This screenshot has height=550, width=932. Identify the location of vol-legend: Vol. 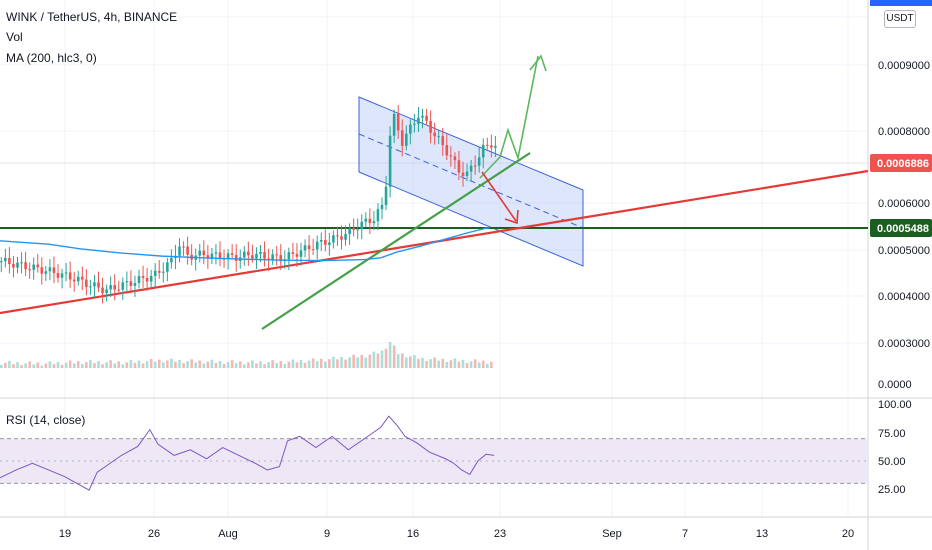
(14, 37).